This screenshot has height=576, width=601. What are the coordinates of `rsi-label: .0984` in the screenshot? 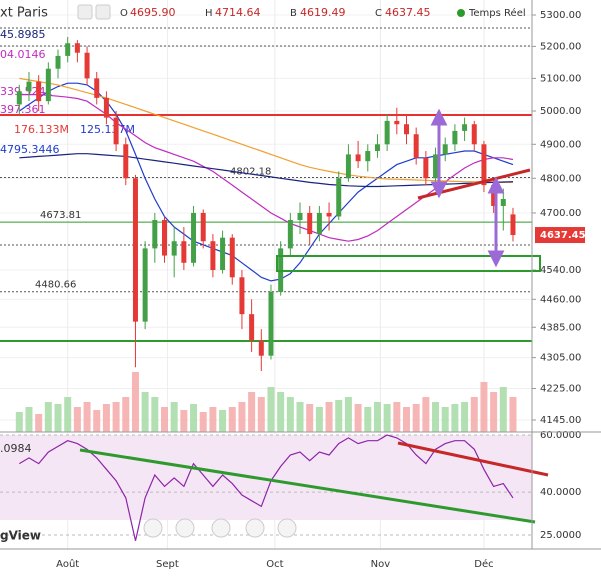 It's located at (16, 448).